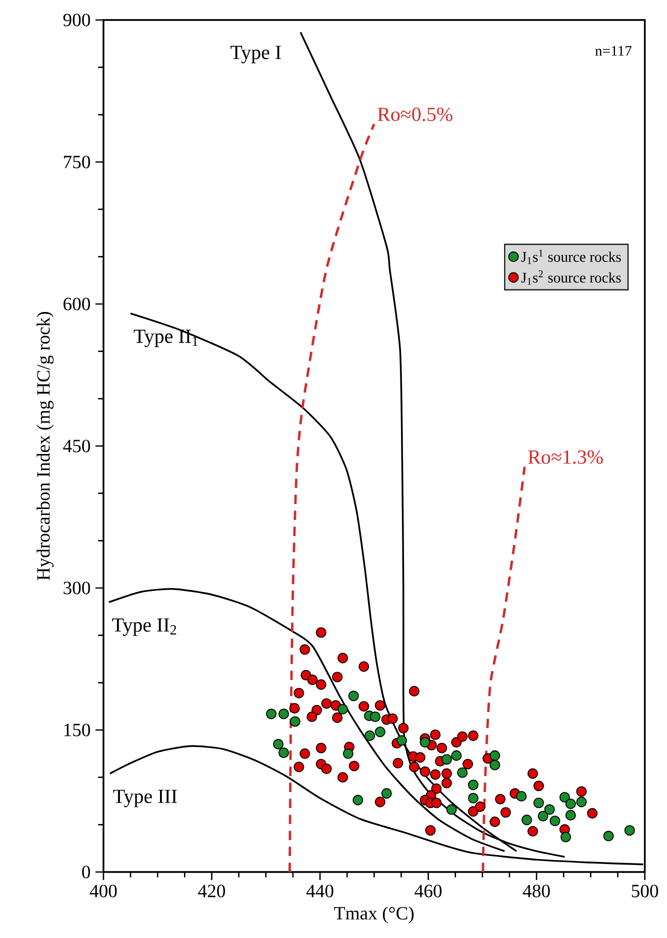 The height and width of the screenshot is (938, 667). I want to click on y-tick-label: 150, so click(77, 730).